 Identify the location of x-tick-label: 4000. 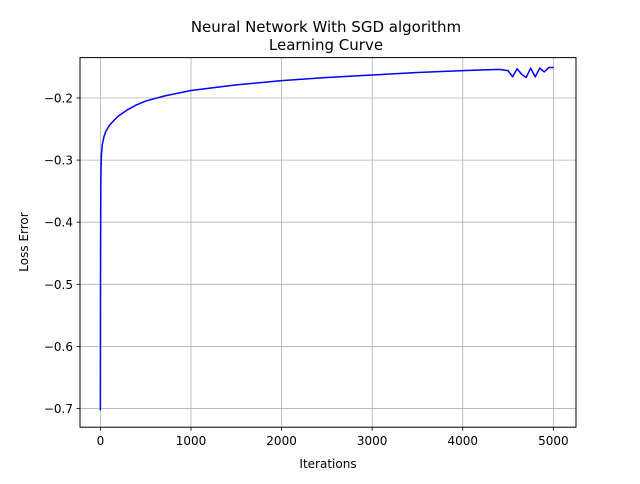
(462, 441).